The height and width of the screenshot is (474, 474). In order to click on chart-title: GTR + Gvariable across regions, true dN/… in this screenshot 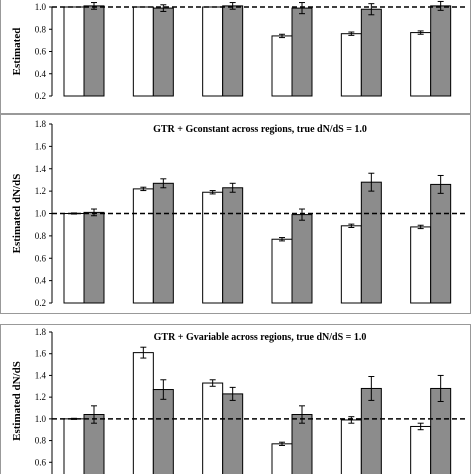, I will do `click(260, 337)`.